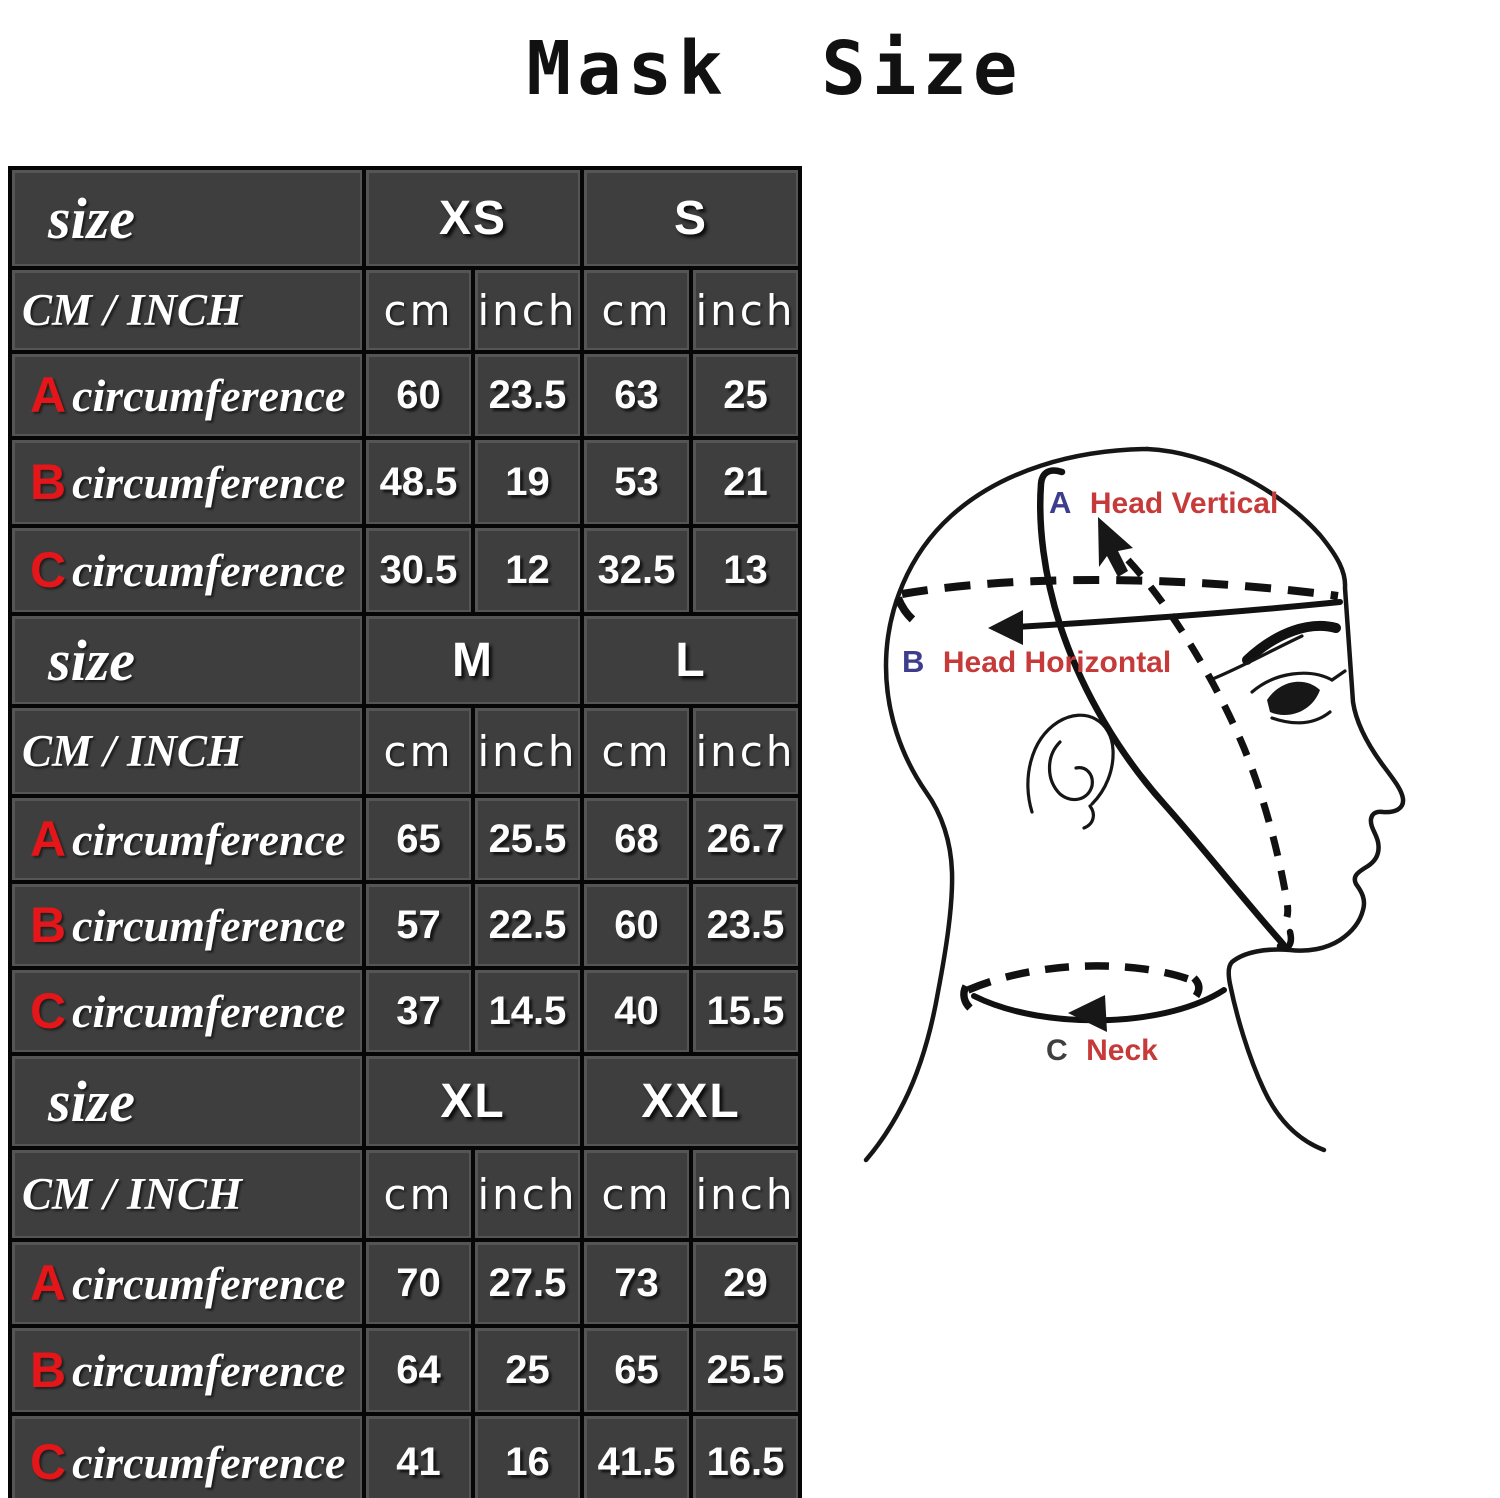 This screenshot has height=1498, width=1500. I want to click on label-head-vertical: A Head Vertical, so click(1163, 502).